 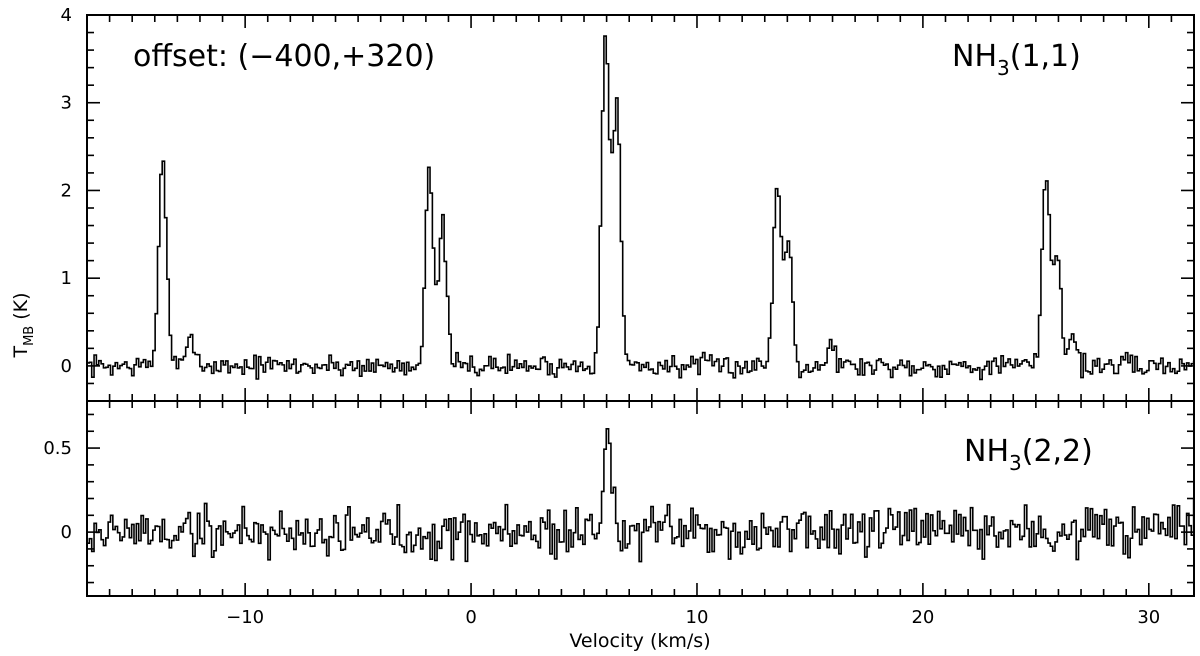 I want to click on top-ytick-label: 3, so click(x=66, y=103).